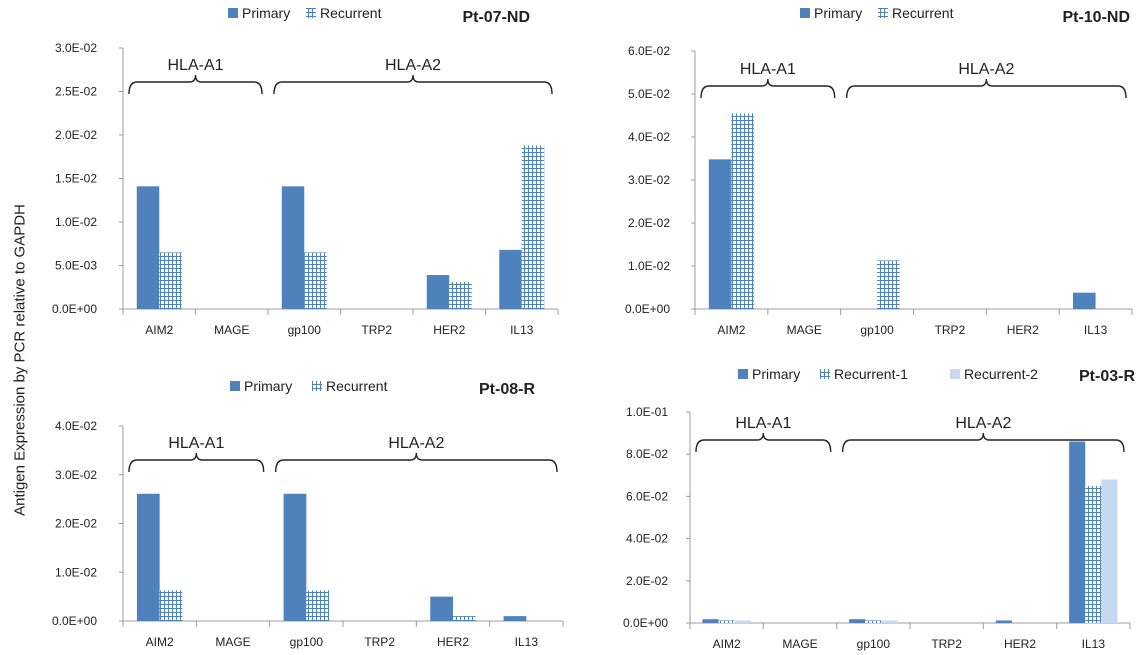 Image resolution: width=1142 pixels, height=655 pixels. I want to click on chart-title: Pt-03-R, so click(1107, 376).